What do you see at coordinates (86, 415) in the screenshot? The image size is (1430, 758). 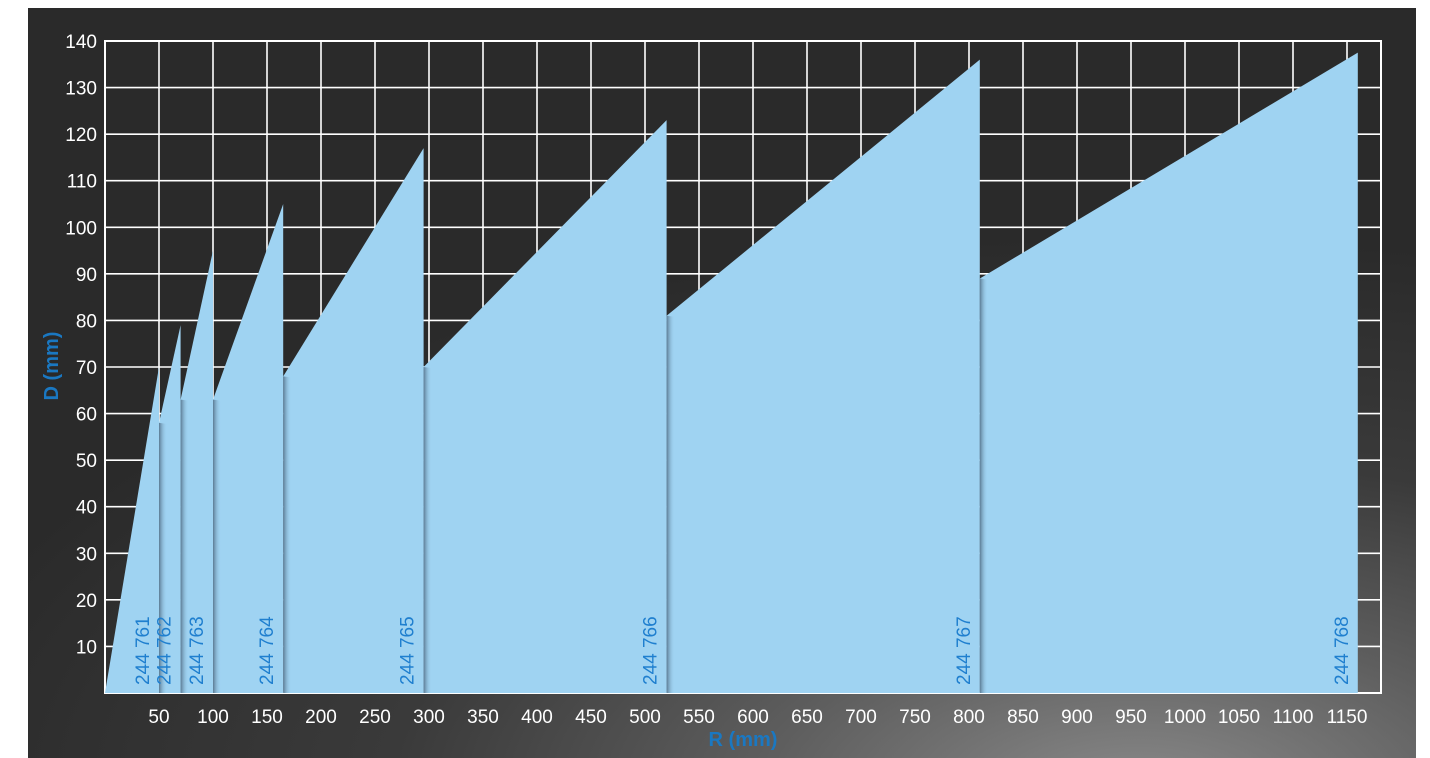 I see `y-tick-label: 60` at bounding box center [86, 415].